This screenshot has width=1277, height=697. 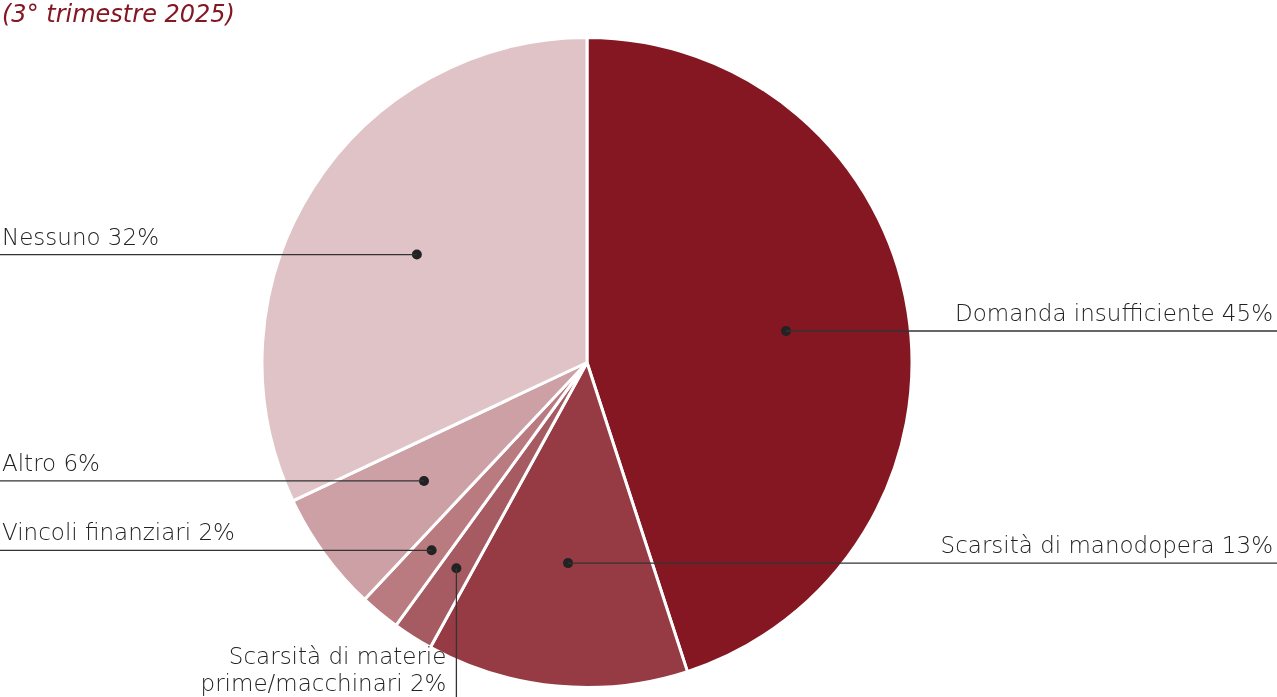 What do you see at coordinates (118, 14) in the screenshot?
I see `chart-title: (3° trimestre 2025)` at bounding box center [118, 14].